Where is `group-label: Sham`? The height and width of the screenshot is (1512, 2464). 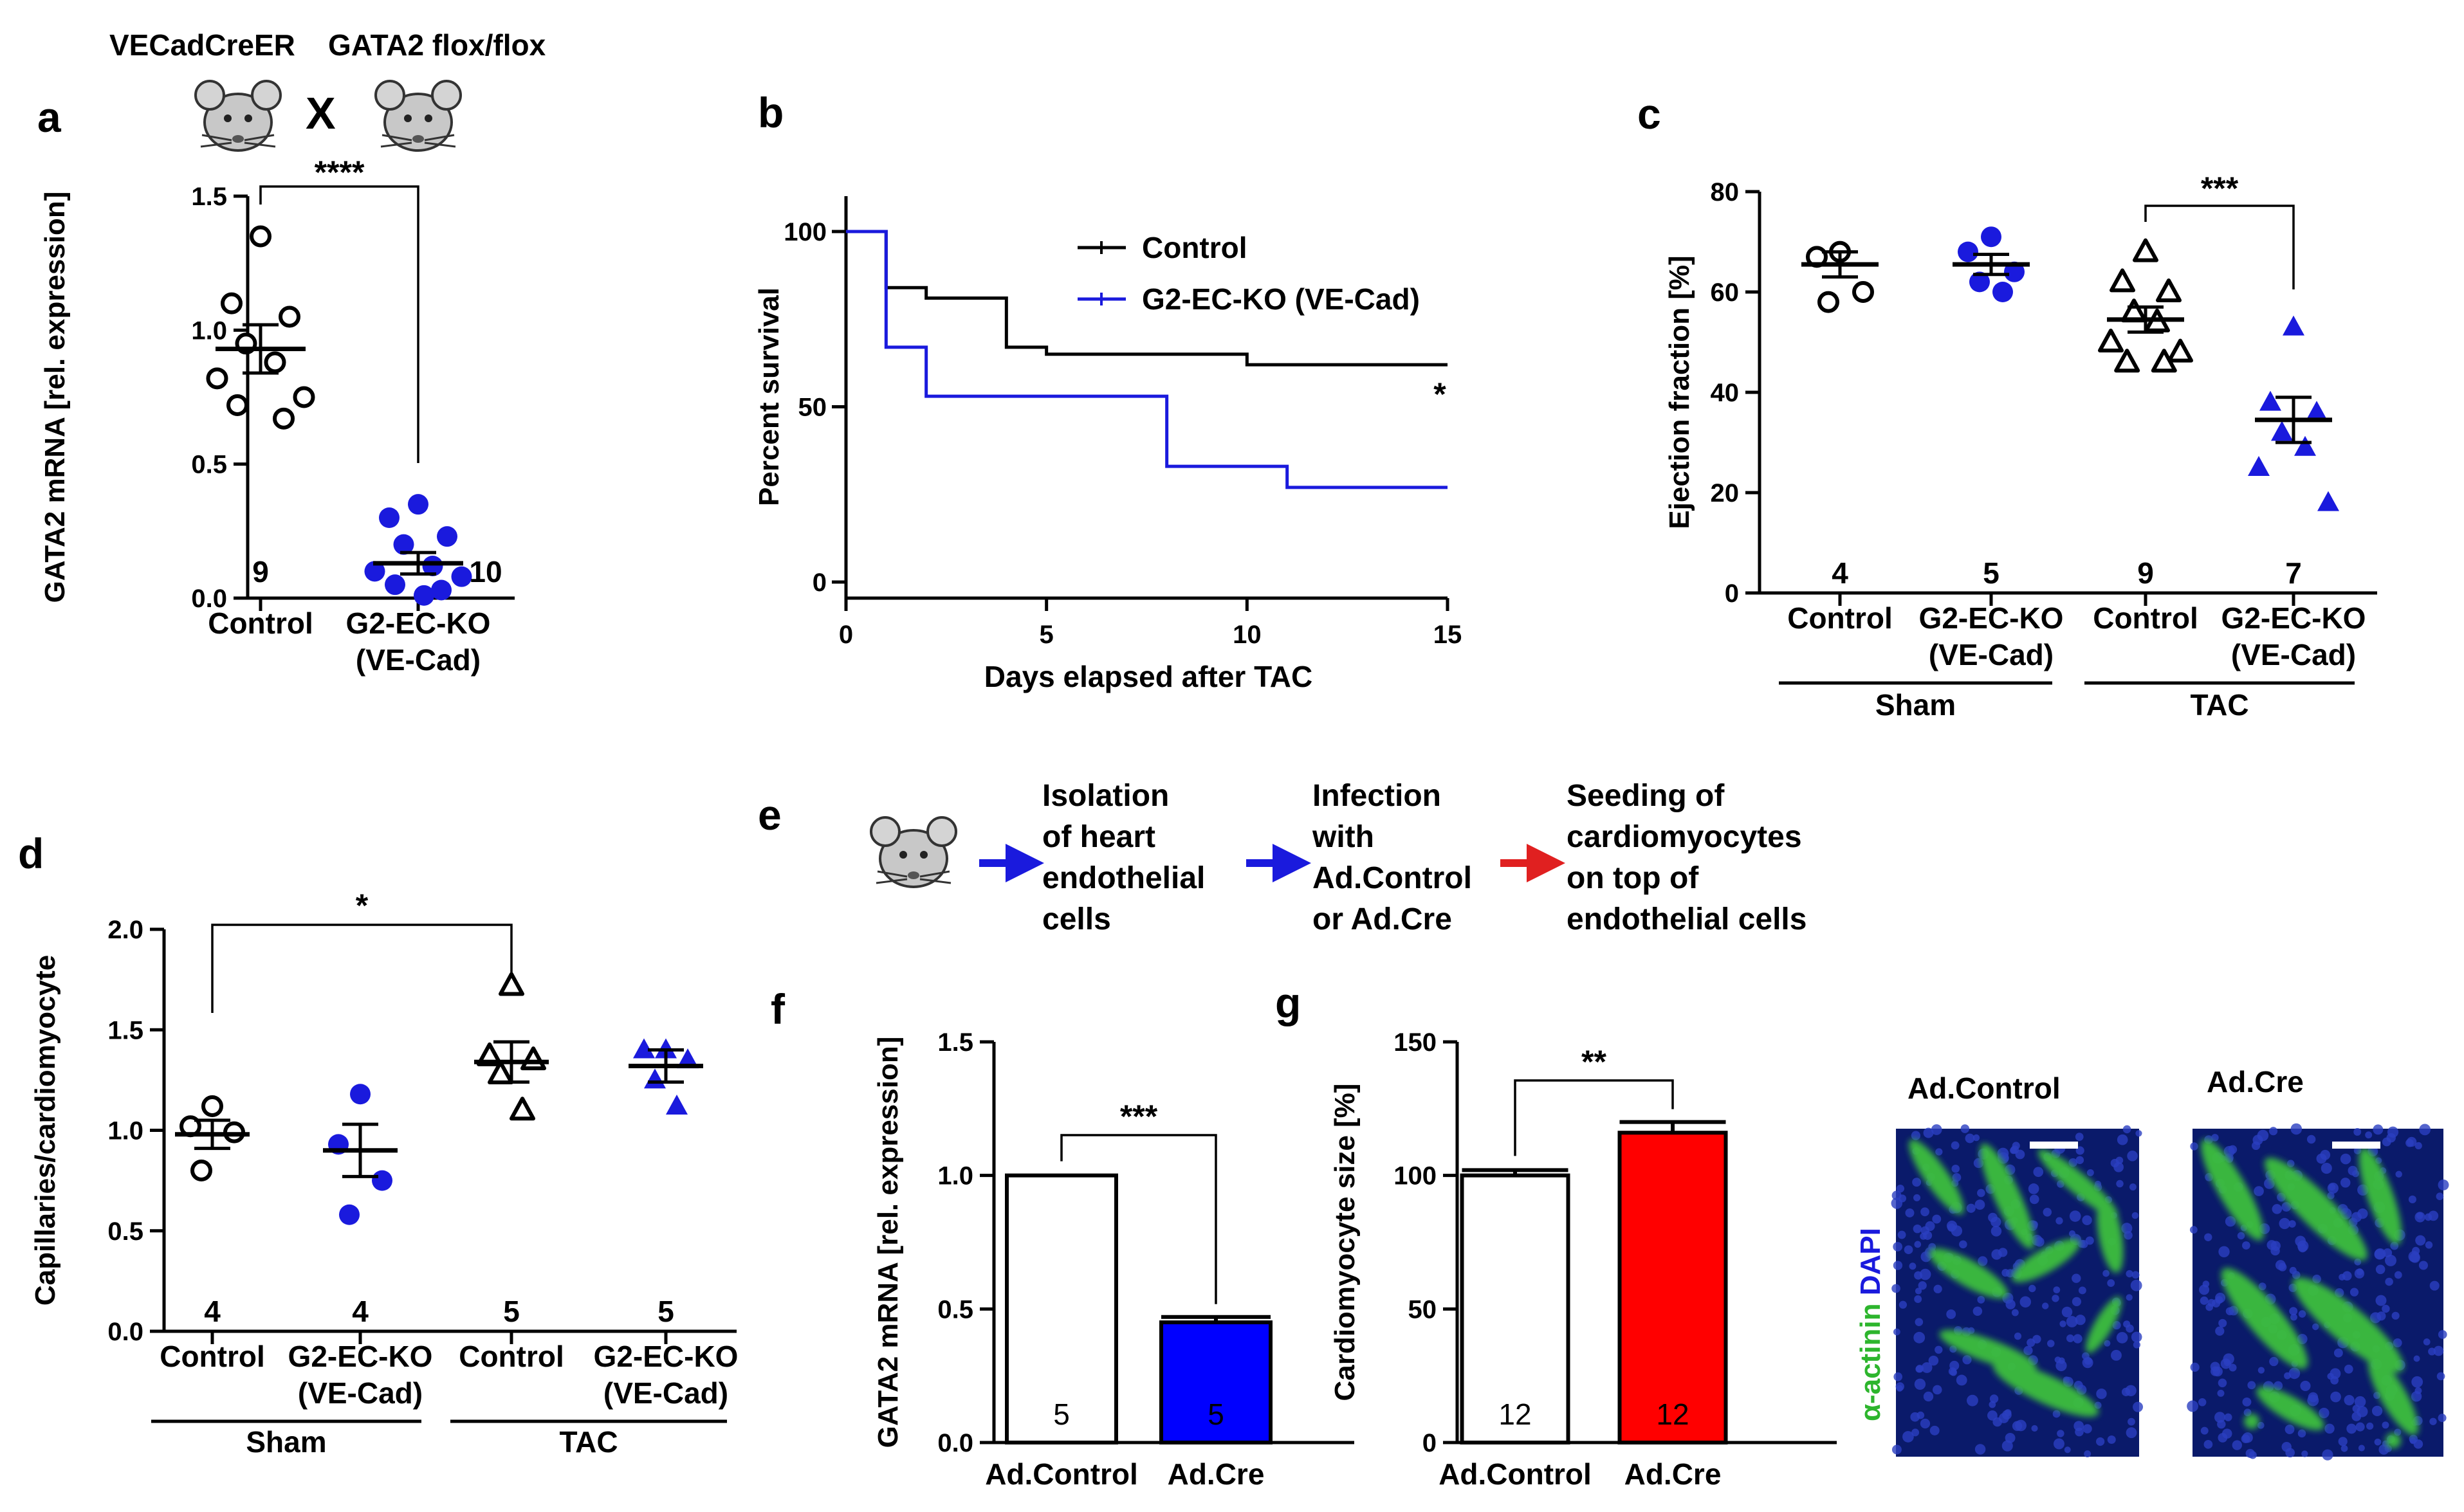
group-label: Sham is located at coordinates (1916, 705).